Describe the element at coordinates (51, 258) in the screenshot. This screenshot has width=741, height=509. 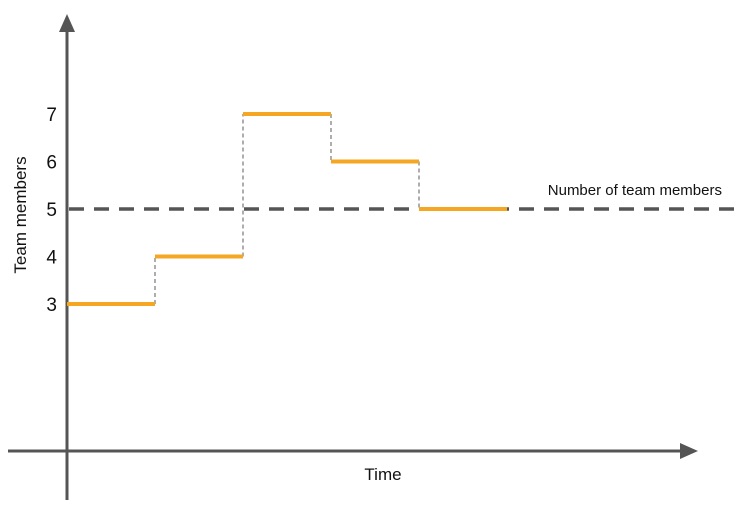
I see `y-tick-label: 4` at that location.